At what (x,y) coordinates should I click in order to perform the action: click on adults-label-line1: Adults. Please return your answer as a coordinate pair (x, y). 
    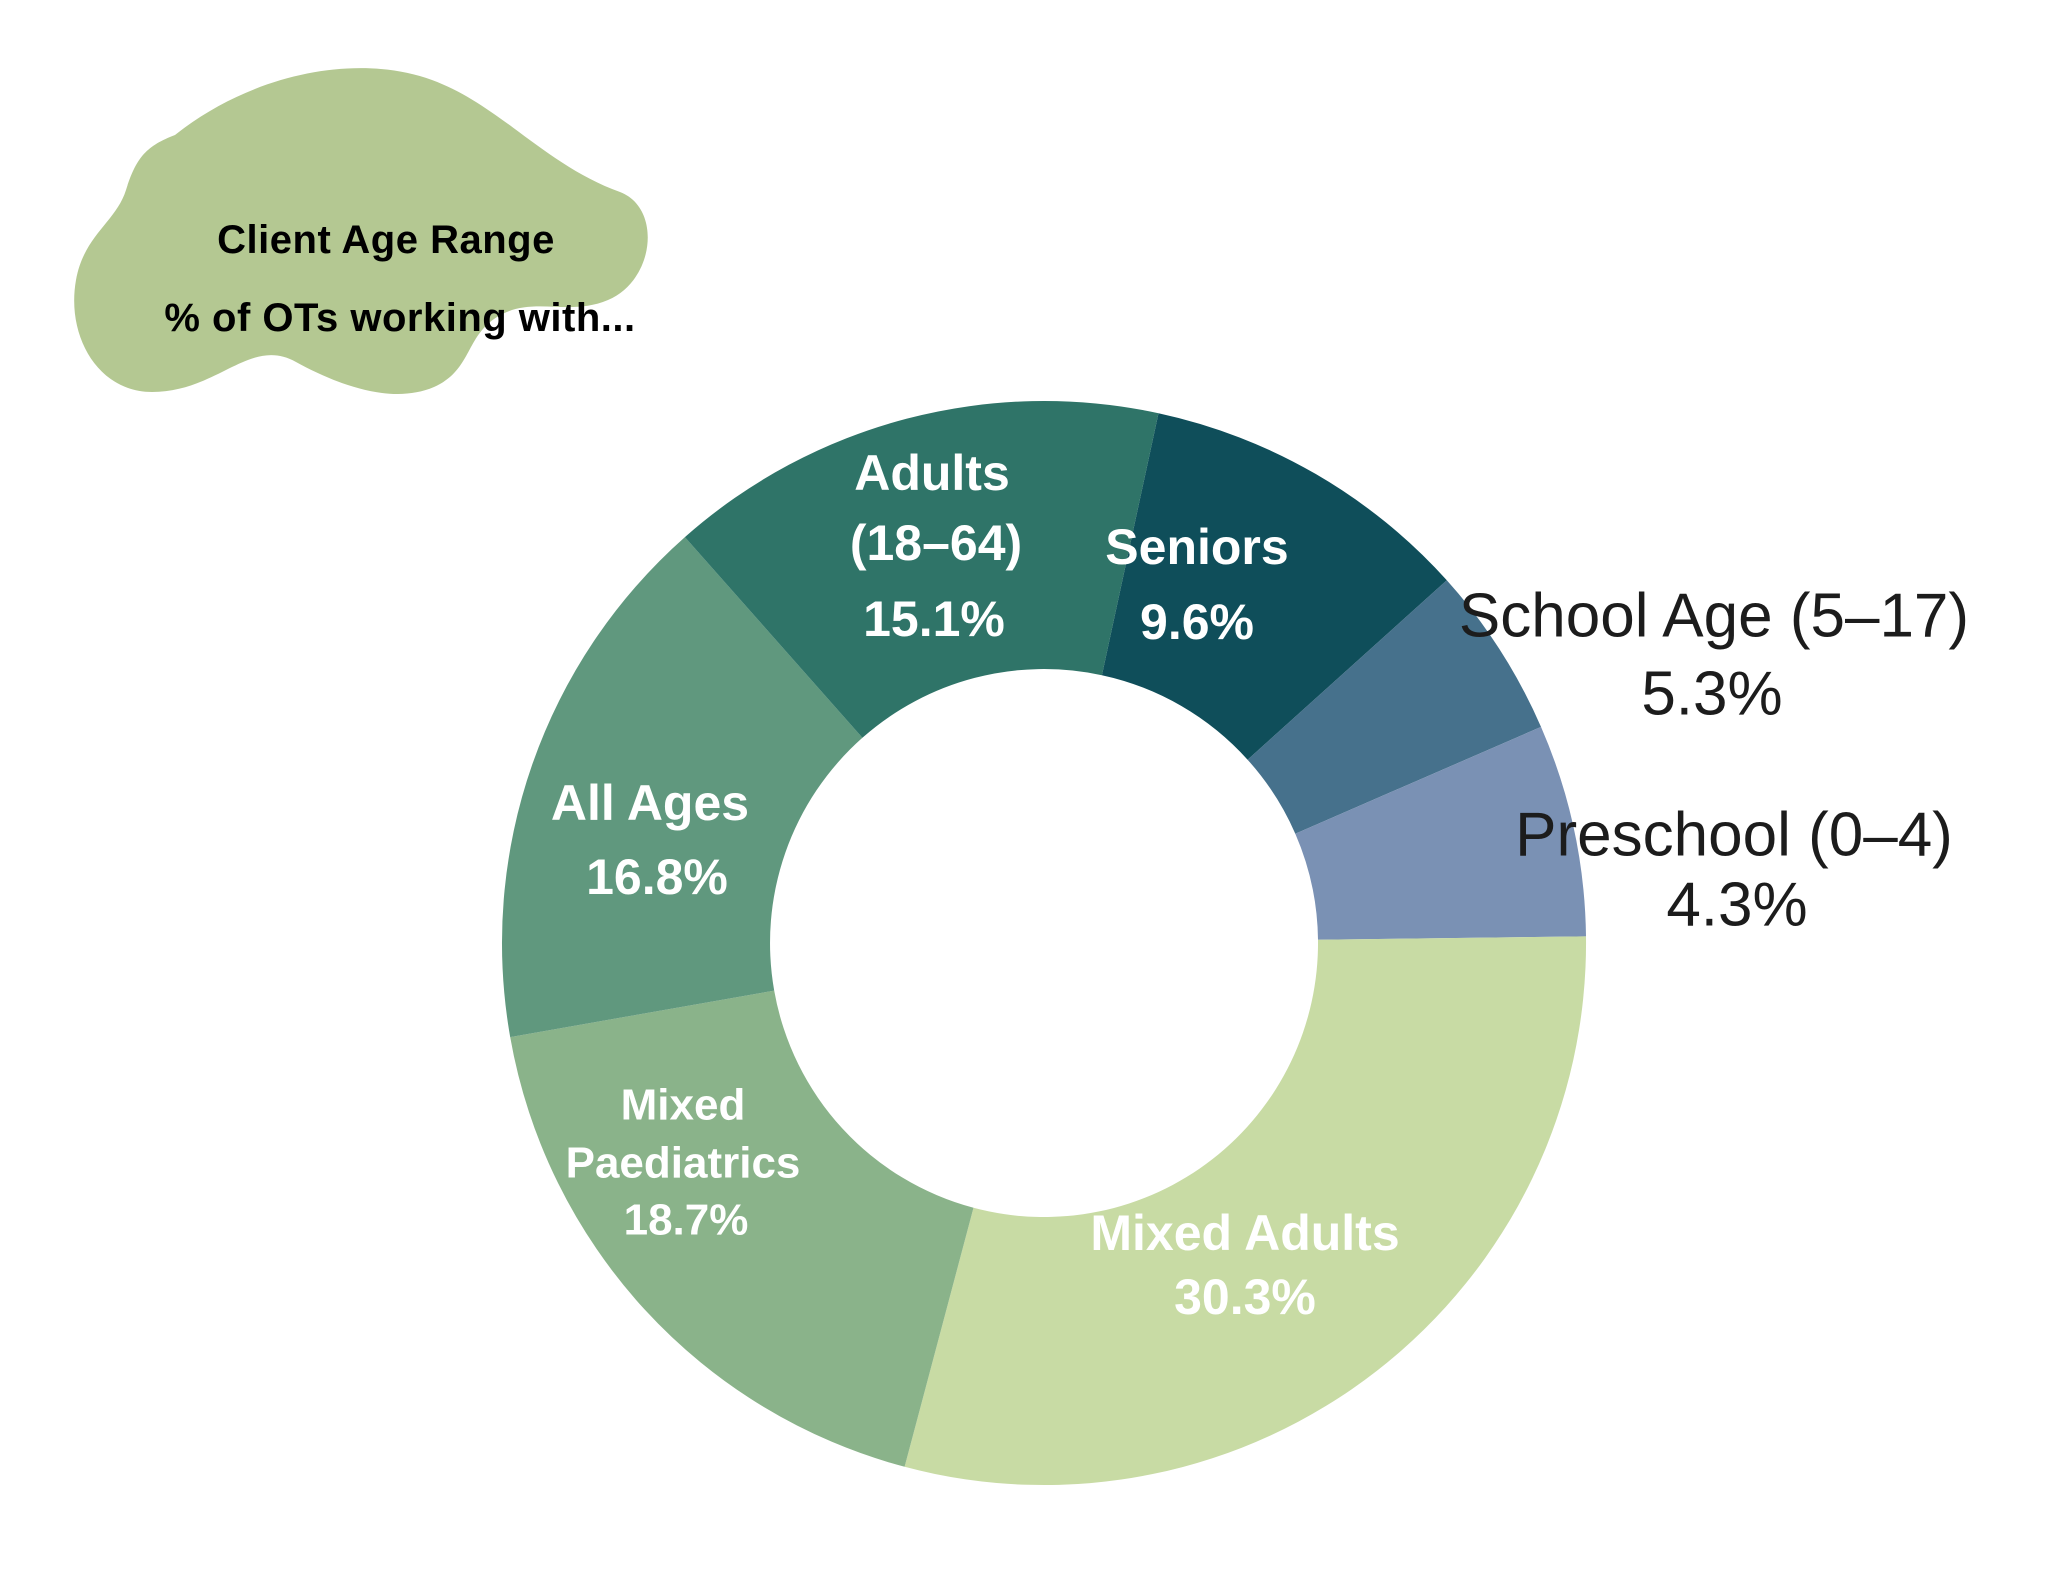
    Looking at the image, I should click on (932, 473).